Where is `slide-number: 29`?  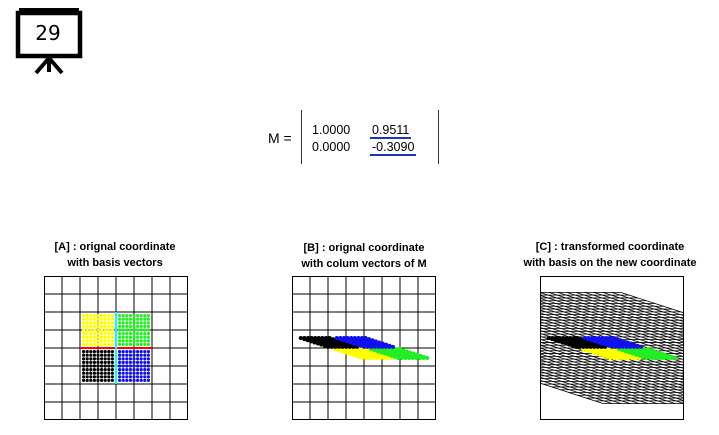
slide-number: 29 is located at coordinates (48, 33).